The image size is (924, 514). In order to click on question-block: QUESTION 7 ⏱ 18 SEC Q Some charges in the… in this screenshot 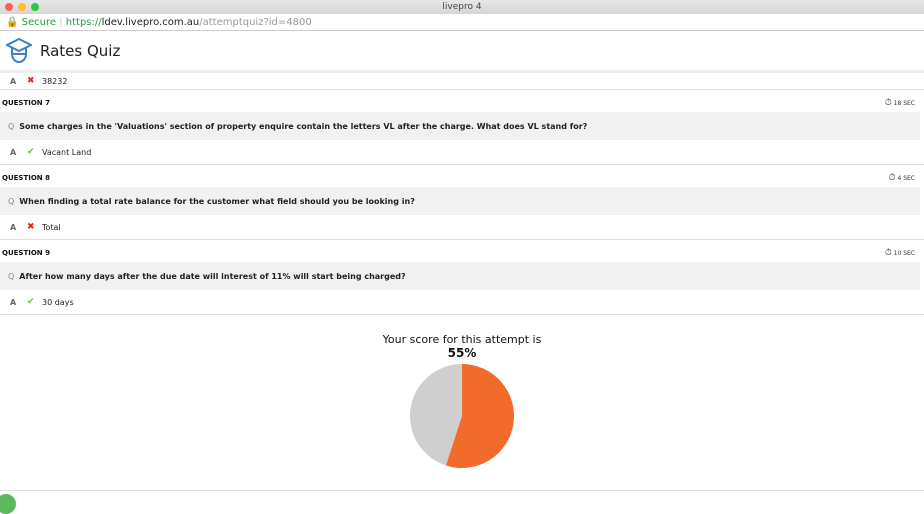, I will do `click(462, 126)`.